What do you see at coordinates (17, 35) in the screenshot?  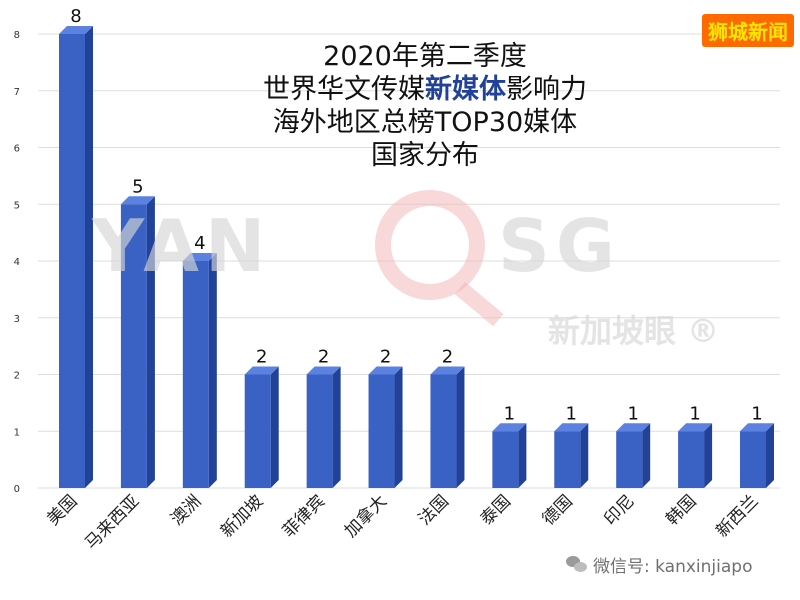 I see `y-tick-label: 8` at bounding box center [17, 35].